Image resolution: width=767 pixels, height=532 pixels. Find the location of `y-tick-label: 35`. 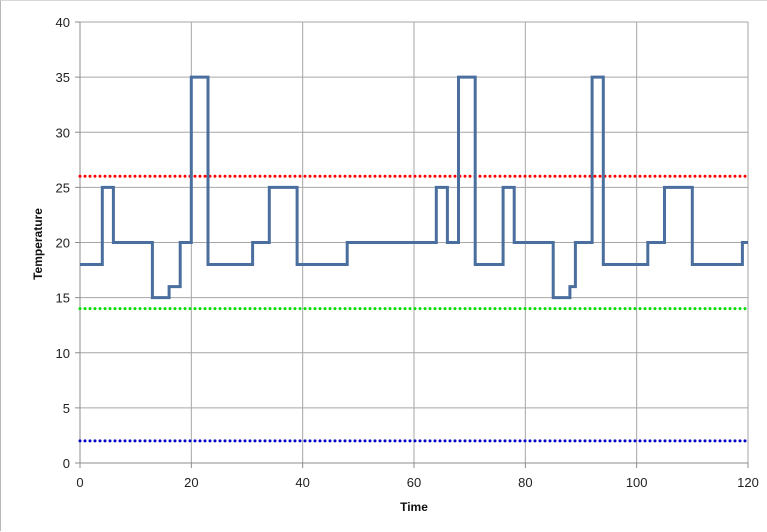

y-tick-label: 35 is located at coordinates (63, 77).